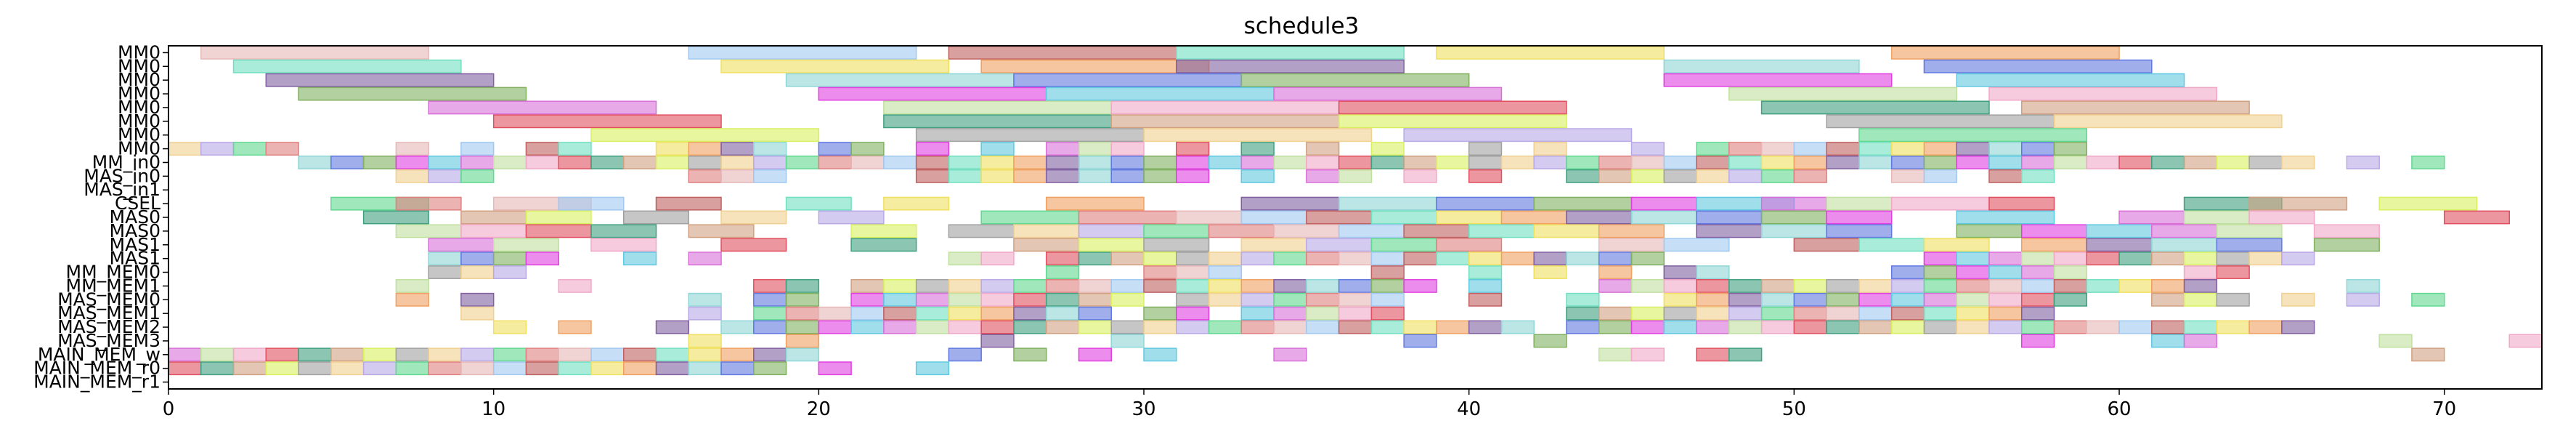 This screenshot has width=2576, height=434. Describe the element at coordinates (138, 204) in the screenshot. I see `y-tick-label: CSEL` at that location.